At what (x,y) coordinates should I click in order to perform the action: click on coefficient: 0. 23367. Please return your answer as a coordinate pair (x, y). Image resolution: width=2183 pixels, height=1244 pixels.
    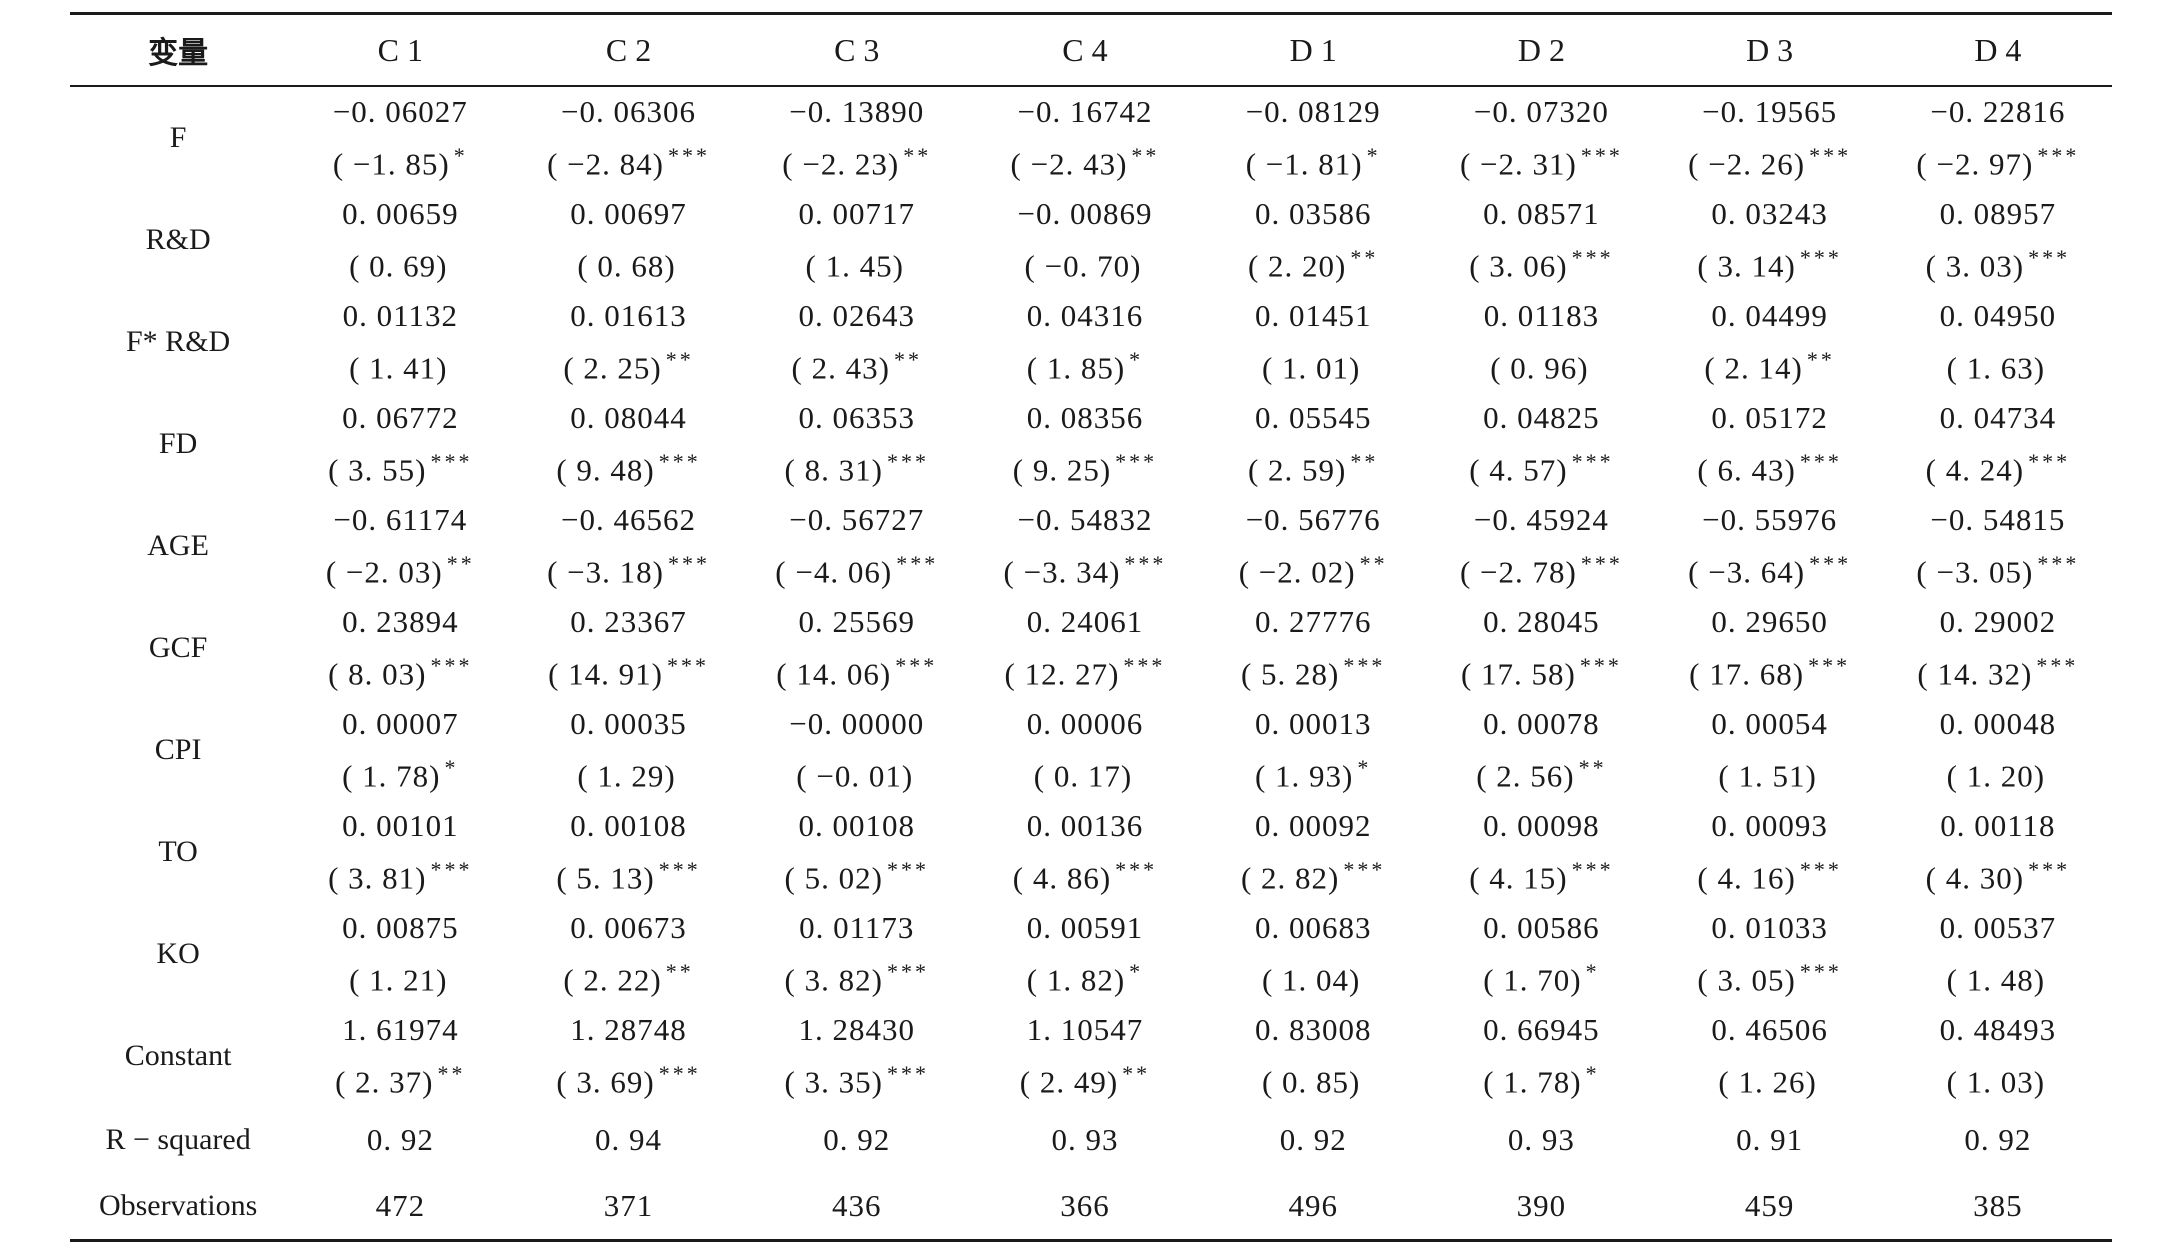
    Looking at the image, I should click on (628, 621).